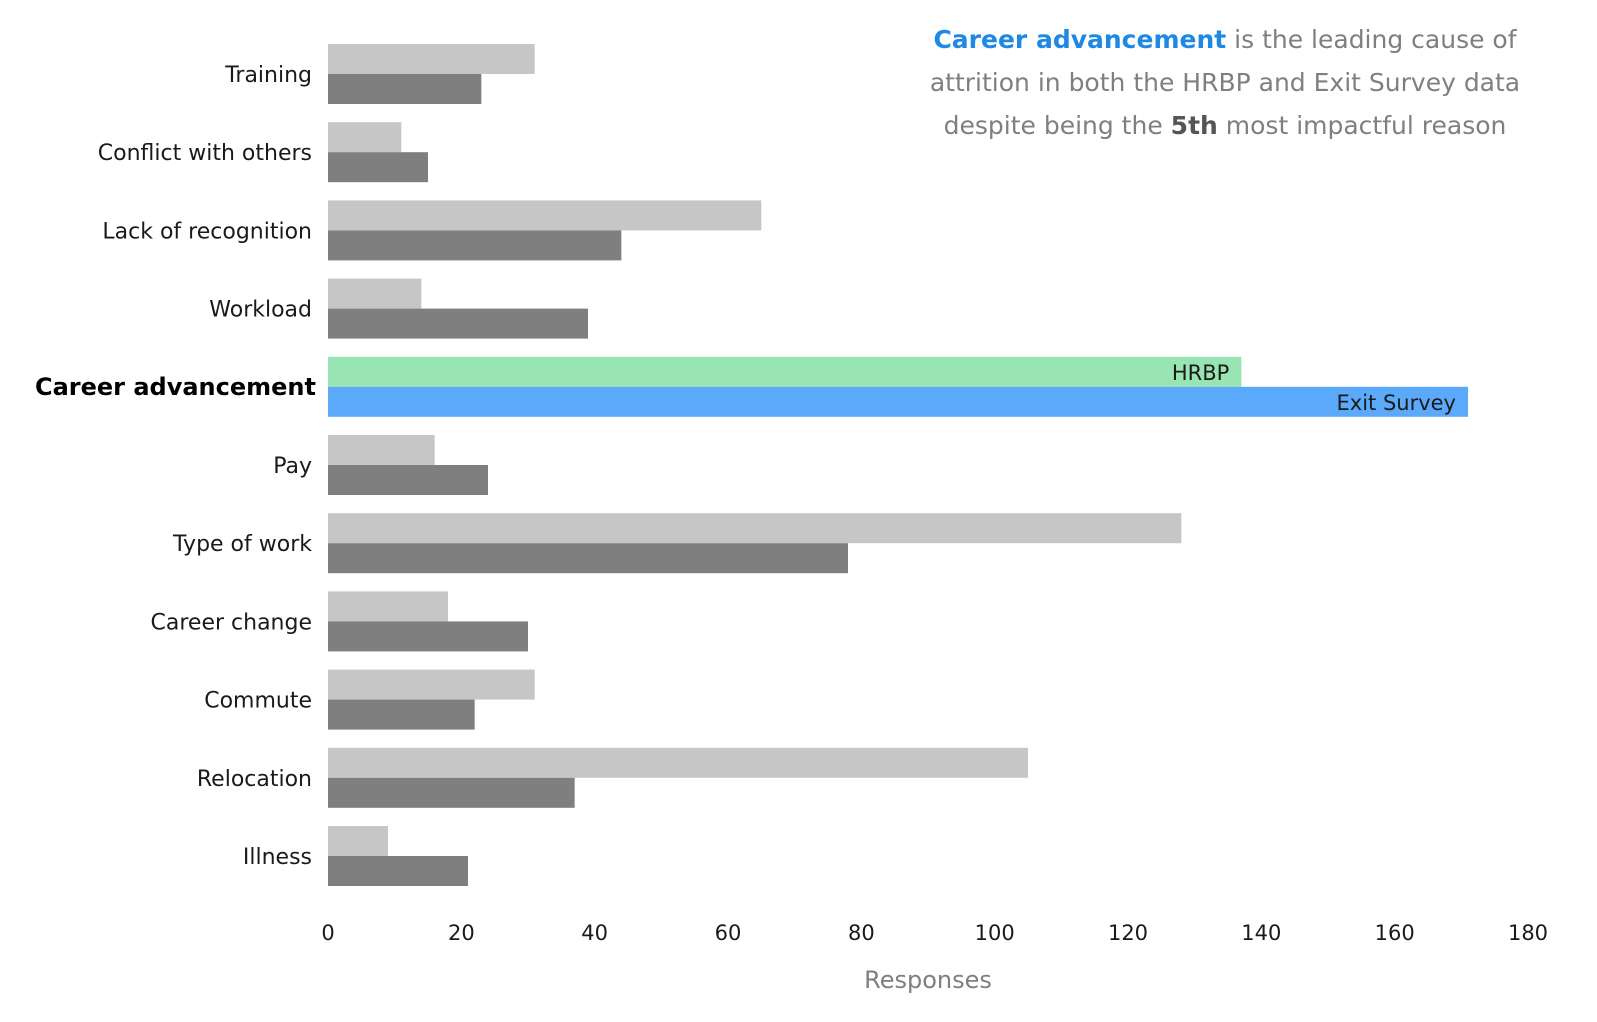 This screenshot has height=1022, width=1597. Describe the element at coordinates (545, 215) in the screenshot. I see `bar-hrbp-lack-of-recognition` at that location.